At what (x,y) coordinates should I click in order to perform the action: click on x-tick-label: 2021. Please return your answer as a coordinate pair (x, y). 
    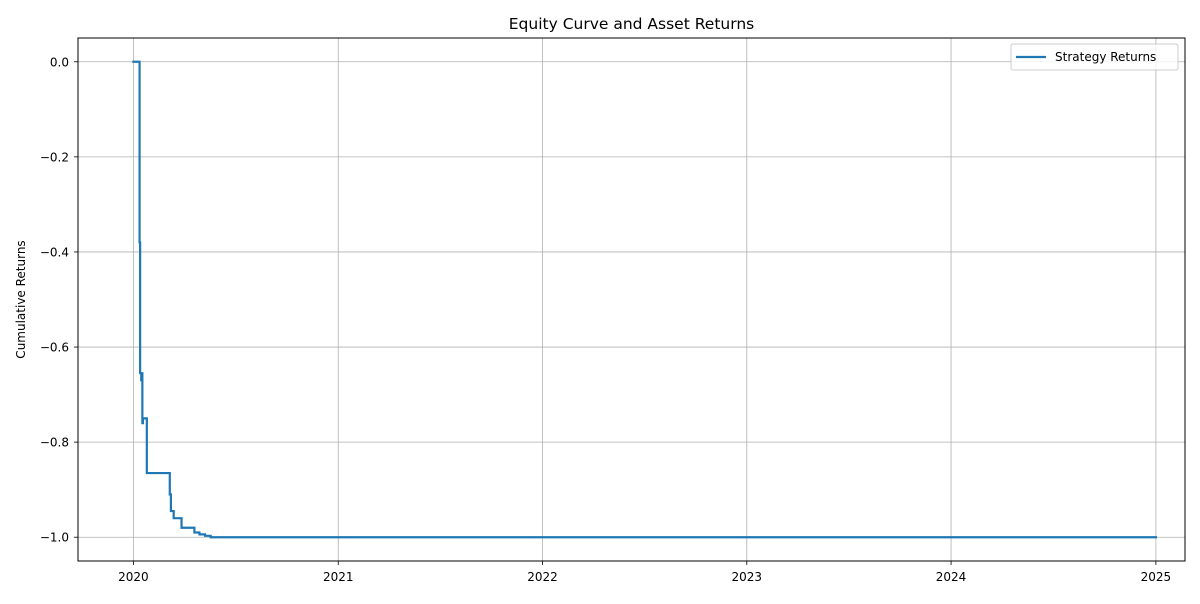
    Looking at the image, I should click on (338, 577).